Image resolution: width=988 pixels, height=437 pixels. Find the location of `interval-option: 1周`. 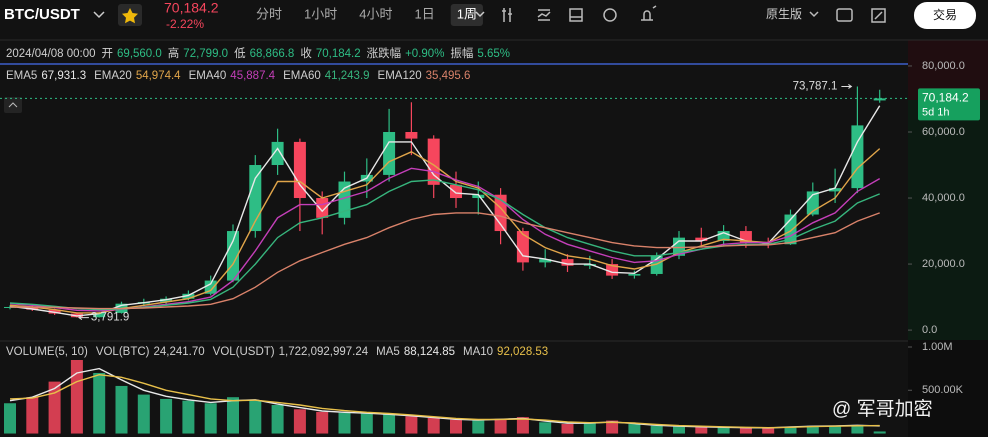

interval-option: 1周 is located at coordinates (467, 13).